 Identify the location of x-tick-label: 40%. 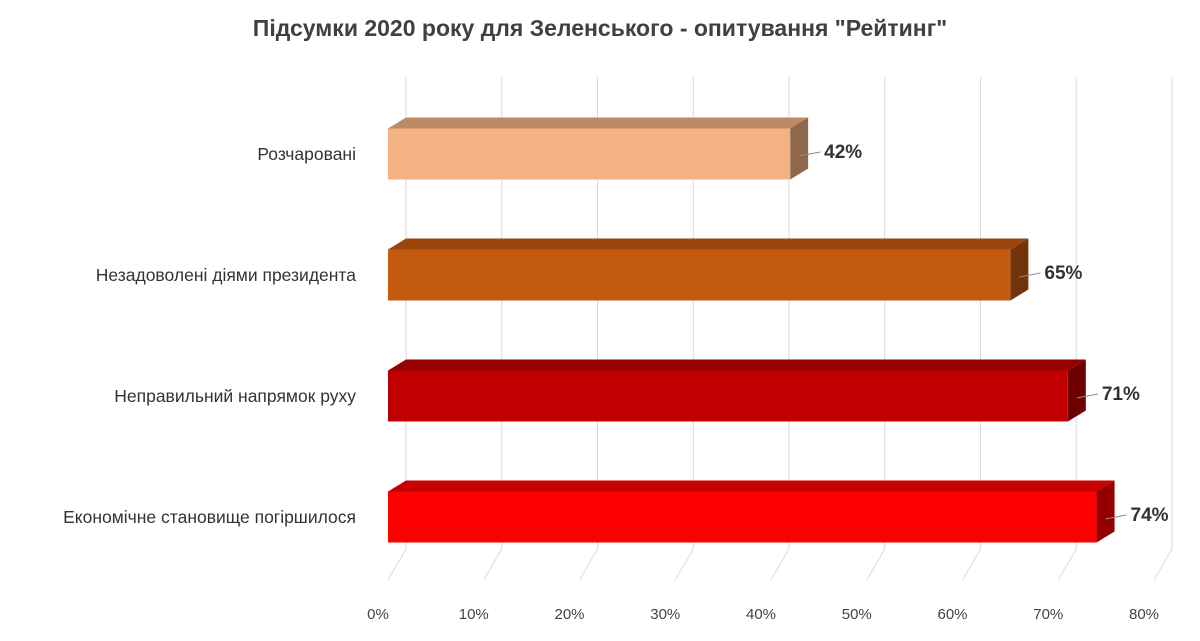
(761, 614).